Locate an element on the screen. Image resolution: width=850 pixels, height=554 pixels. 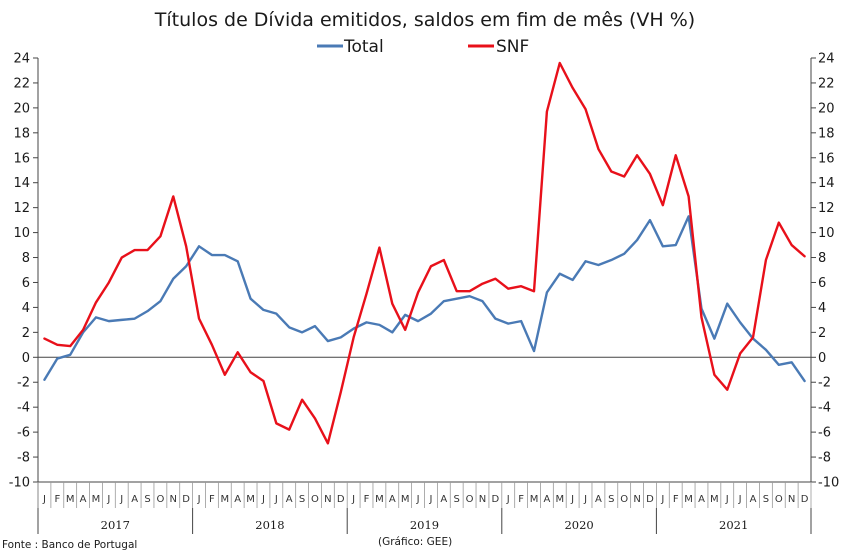
legend-label-snf: SNF is located at coordinates (512, 47).